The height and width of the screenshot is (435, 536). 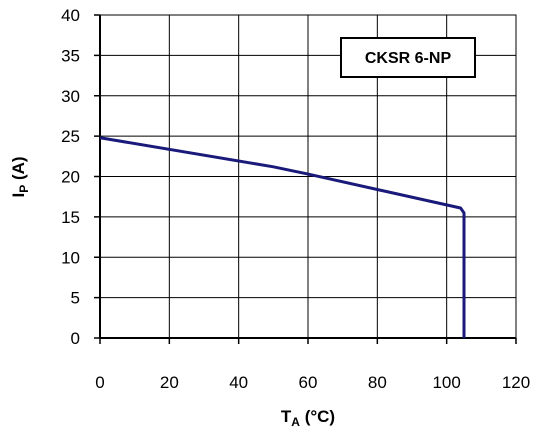 What do you see at coordinates (70, 257) in the screenshot?
I see `y-tick-label: 10` at bounding box center [70, 257].